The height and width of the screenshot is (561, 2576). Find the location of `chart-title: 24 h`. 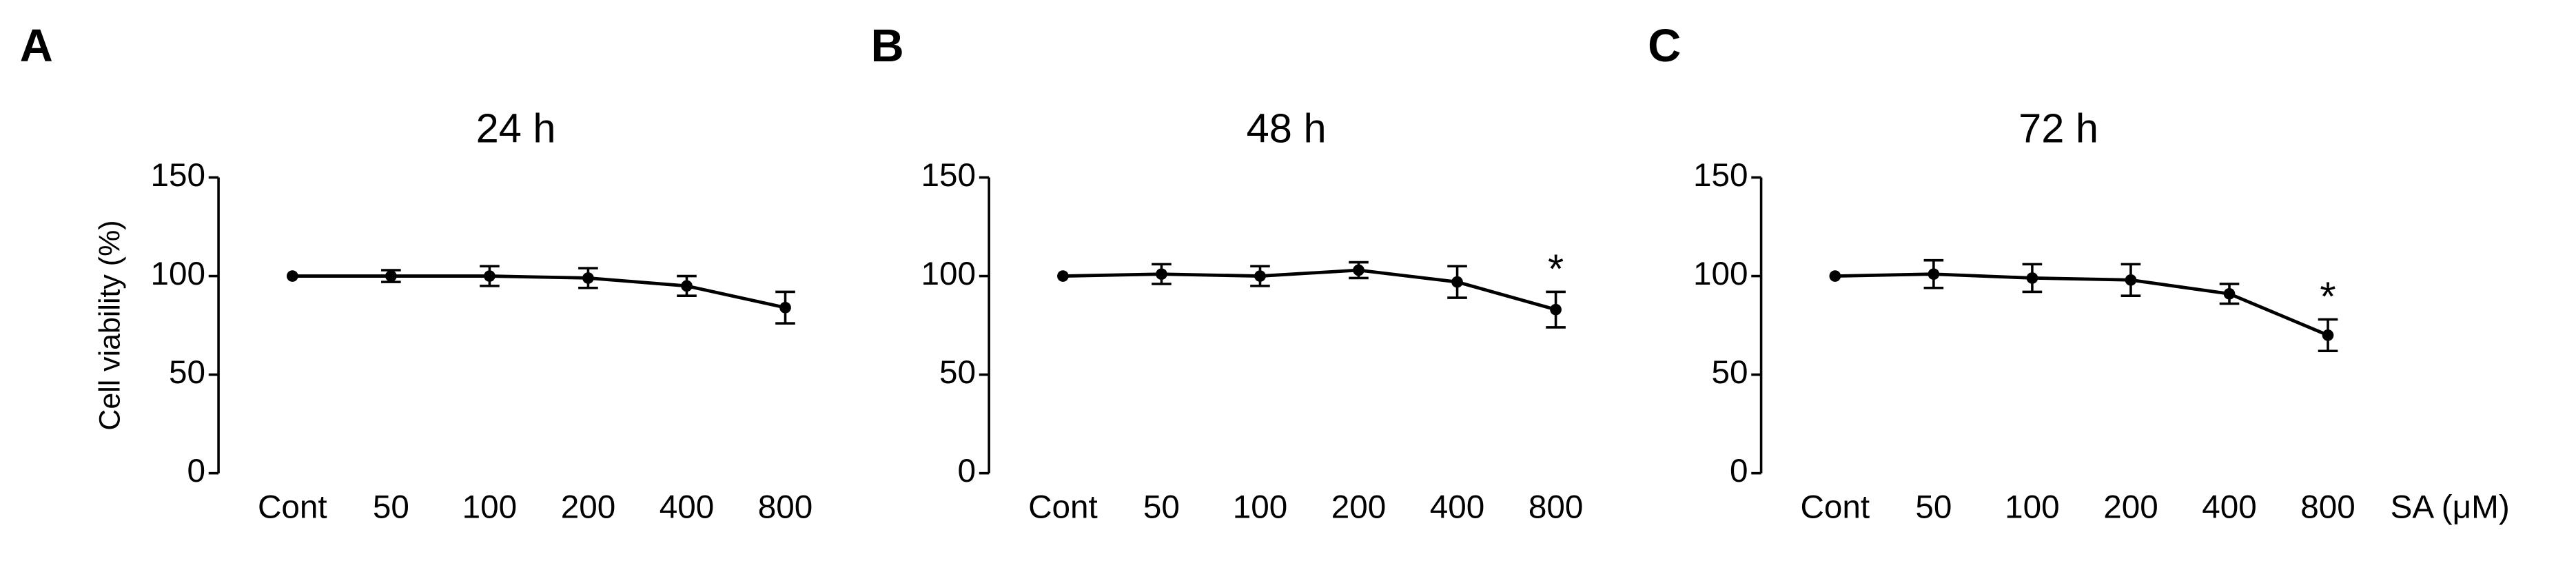

chart-title: 24 h is located at coordinates (516, 128).